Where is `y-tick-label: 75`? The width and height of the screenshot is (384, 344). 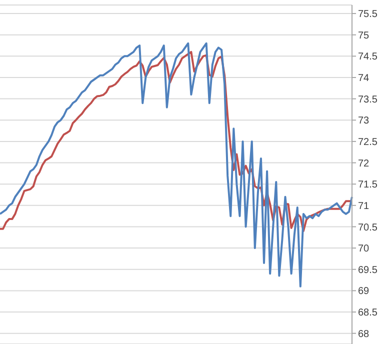
y-tick-label: 75 is located at coordinates (364, 36).